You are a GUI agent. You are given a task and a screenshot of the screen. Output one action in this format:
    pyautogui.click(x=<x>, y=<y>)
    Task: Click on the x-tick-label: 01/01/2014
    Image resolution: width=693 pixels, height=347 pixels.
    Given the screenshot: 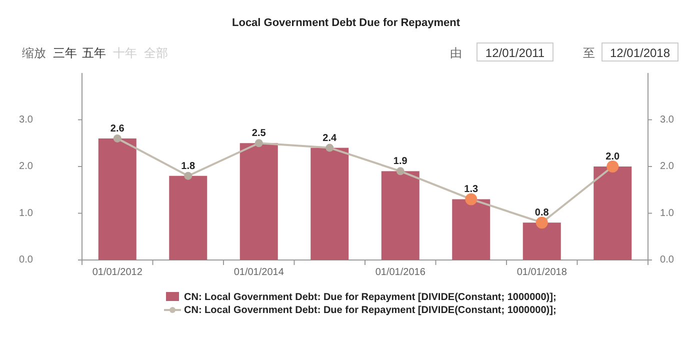 What is the action you would take?
    pyautogui.click(x=259, y=272)
    